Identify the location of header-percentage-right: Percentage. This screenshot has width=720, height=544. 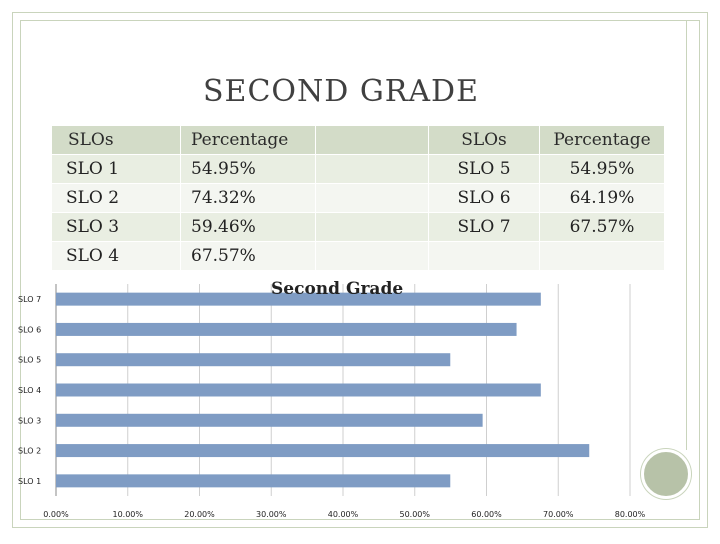
(602, 140).